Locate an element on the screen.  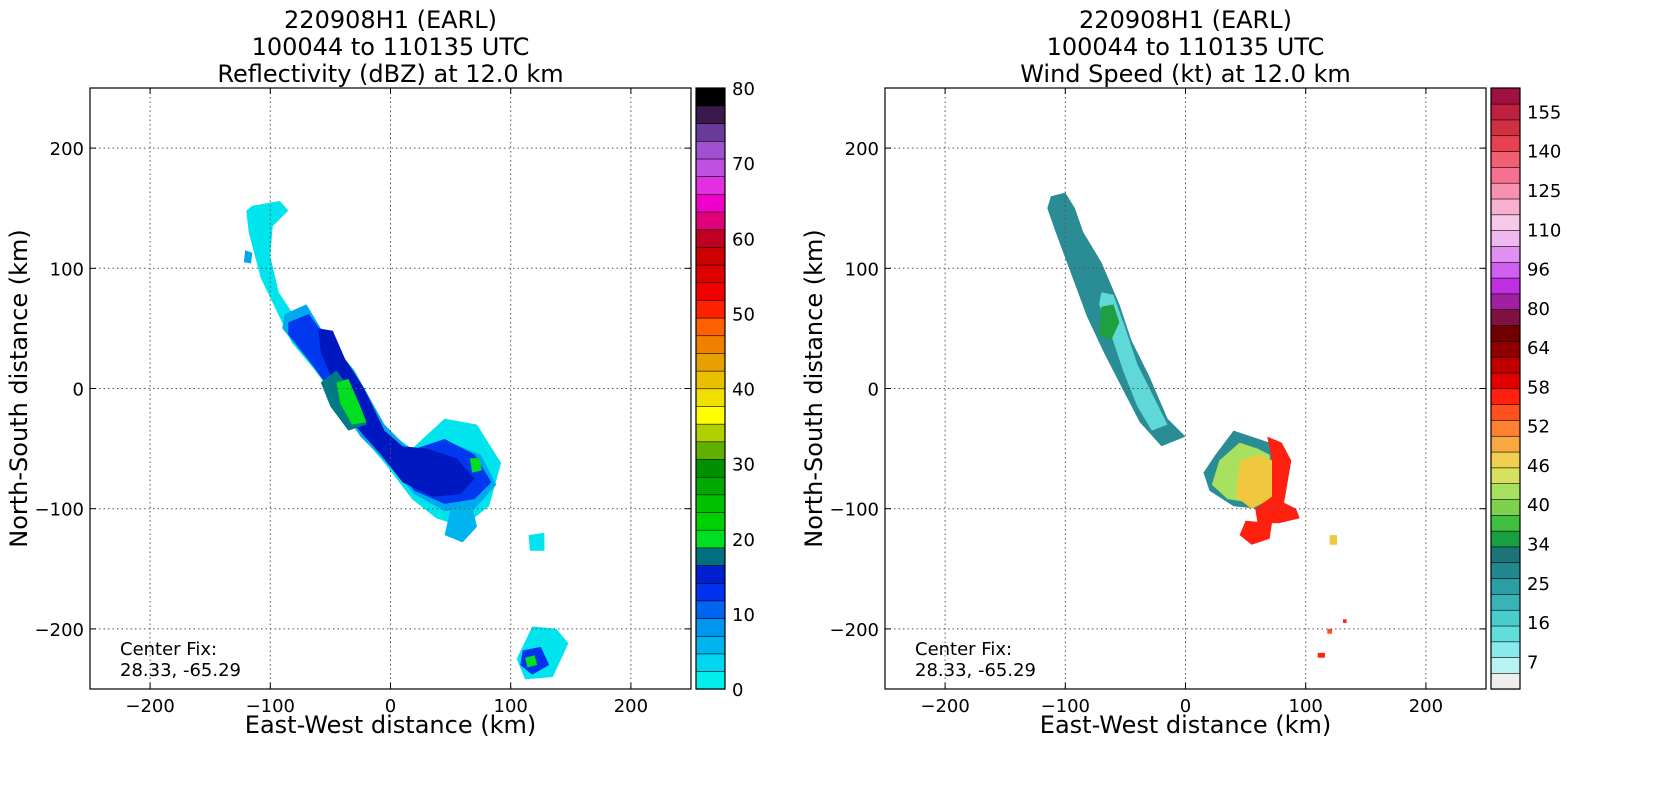
colorbar-label-5: 50 is located at coordinates (743, 314).